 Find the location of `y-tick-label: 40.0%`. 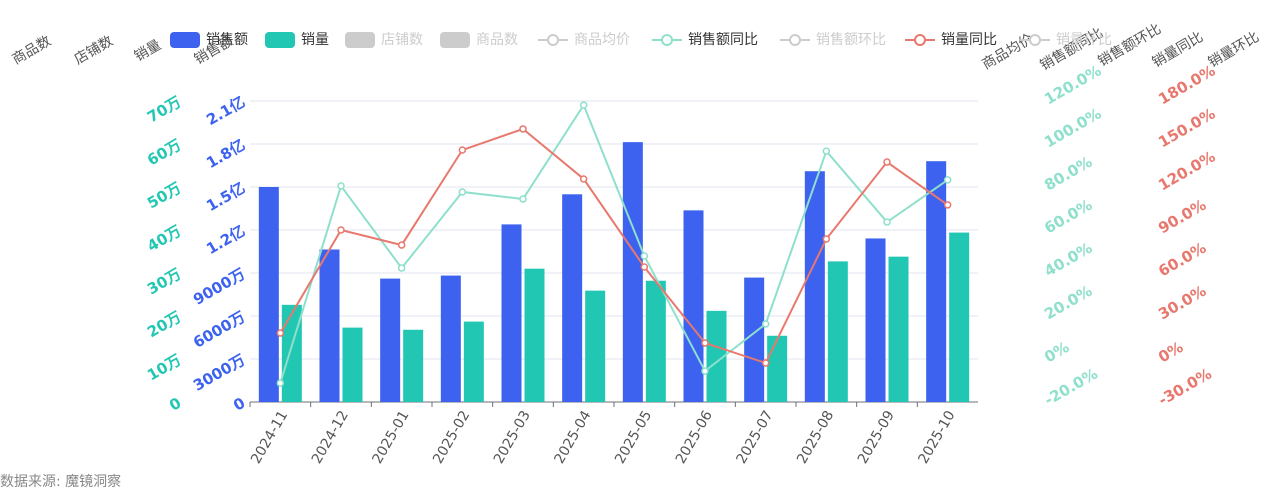

y-tick-label: 40.0% is located at coordinates (1068, 260).